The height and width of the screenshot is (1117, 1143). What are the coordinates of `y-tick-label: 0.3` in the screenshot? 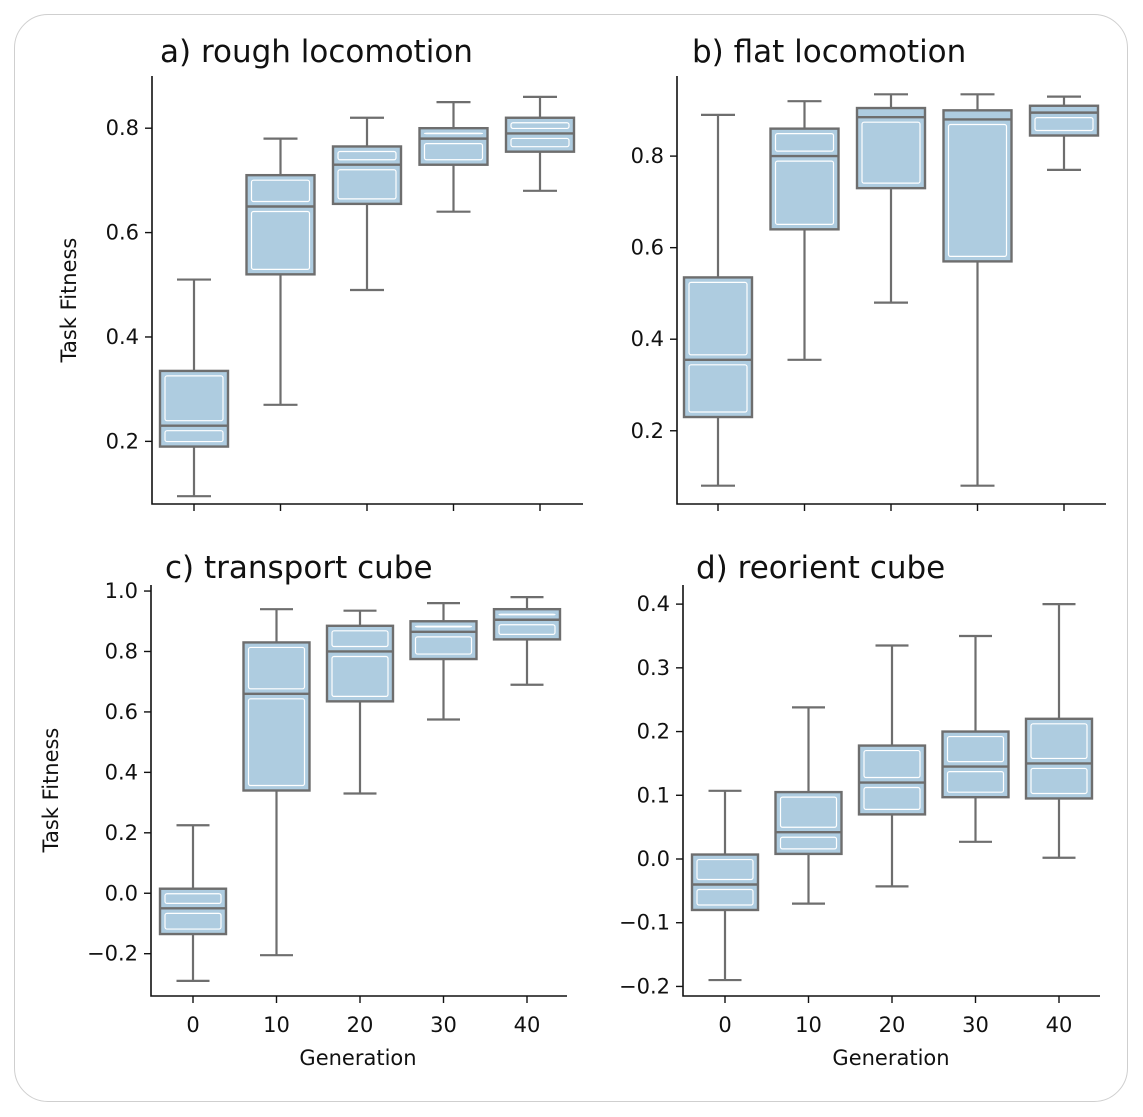 It's located at (653, 668).